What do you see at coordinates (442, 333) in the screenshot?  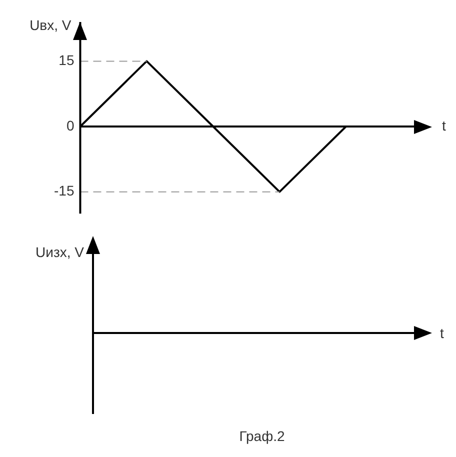 I see `text: t` at bounding box center [442, 333].